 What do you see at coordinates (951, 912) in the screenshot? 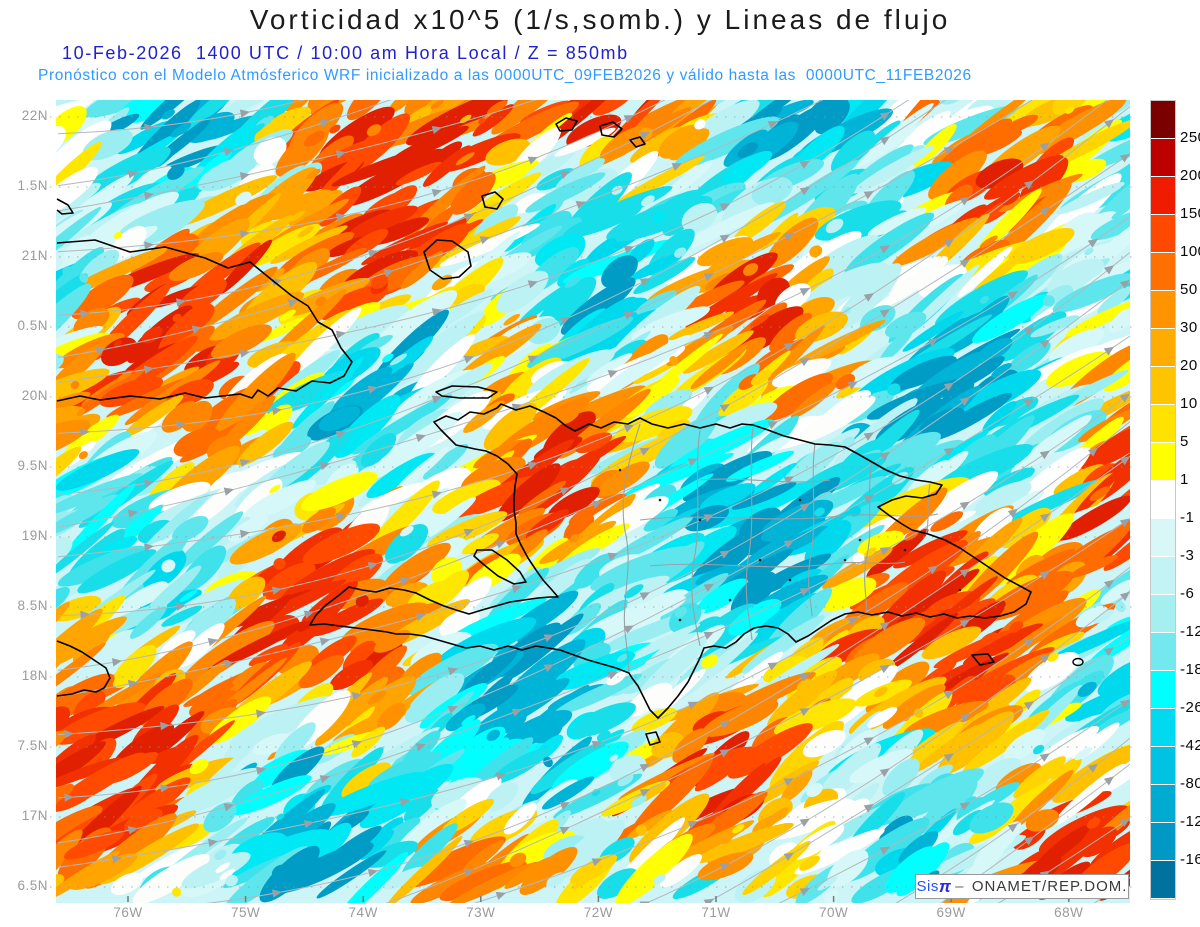
I see `x-axis-label: 69W` at bounding box center [951, 912].